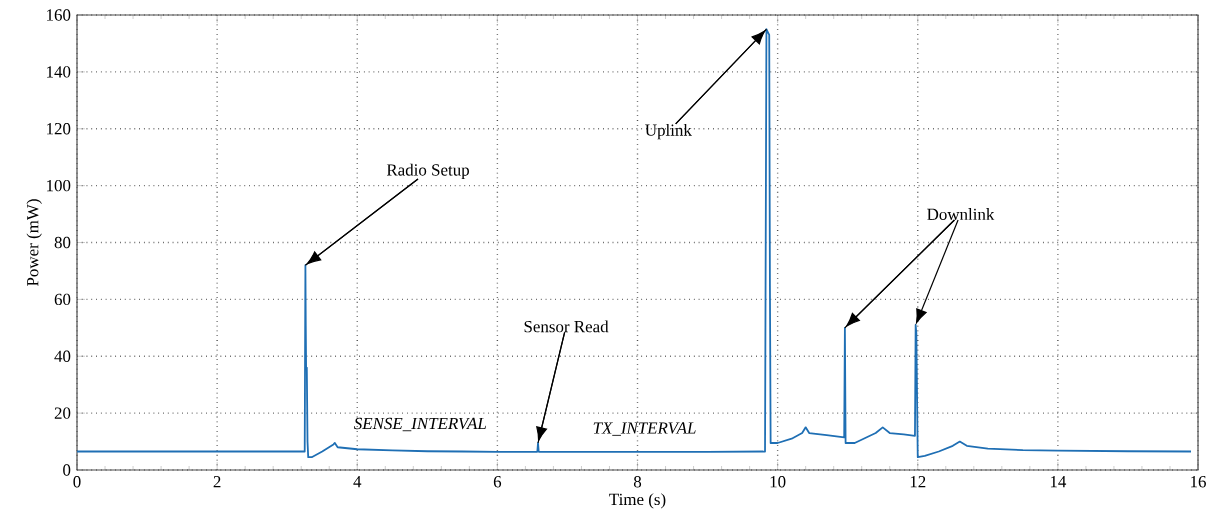  Describe the element at coordinates (668, 131) in the screenshot. I see `annotation: Uplink` at that location.